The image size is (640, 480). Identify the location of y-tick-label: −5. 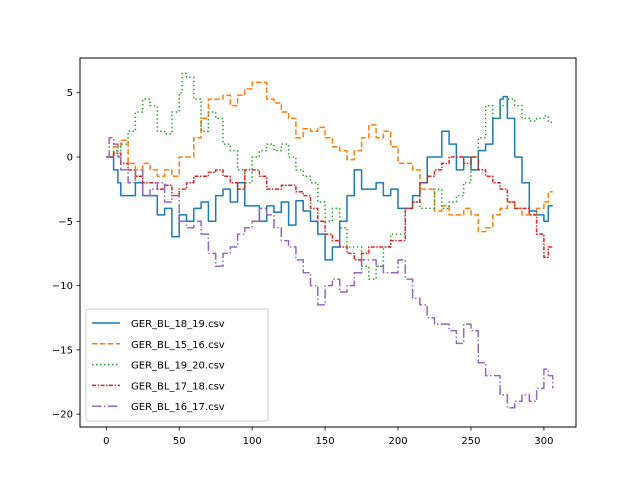
(65, 222).